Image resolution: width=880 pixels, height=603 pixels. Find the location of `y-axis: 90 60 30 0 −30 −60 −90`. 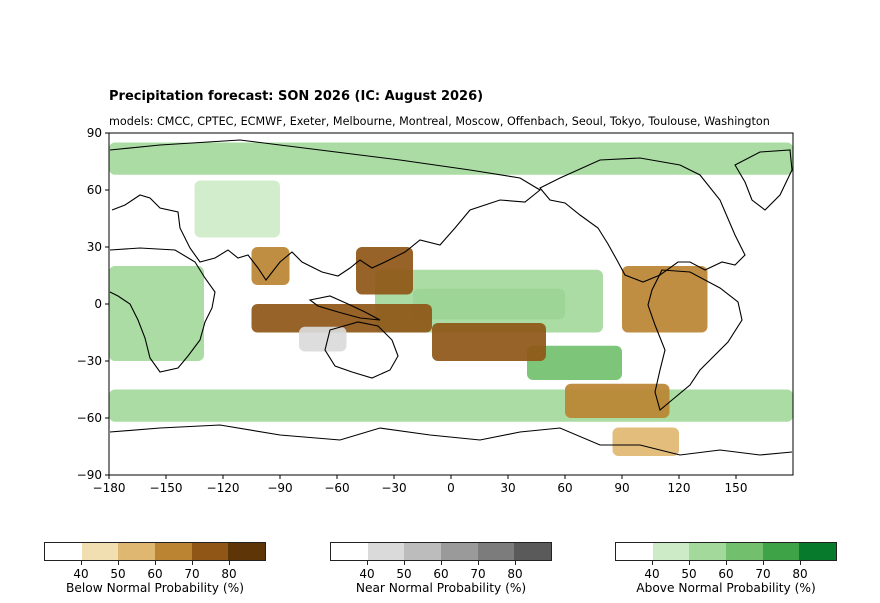

y-axis: 90 60 30 0 −30 −60 −90 is located at coordinates (93, 304).